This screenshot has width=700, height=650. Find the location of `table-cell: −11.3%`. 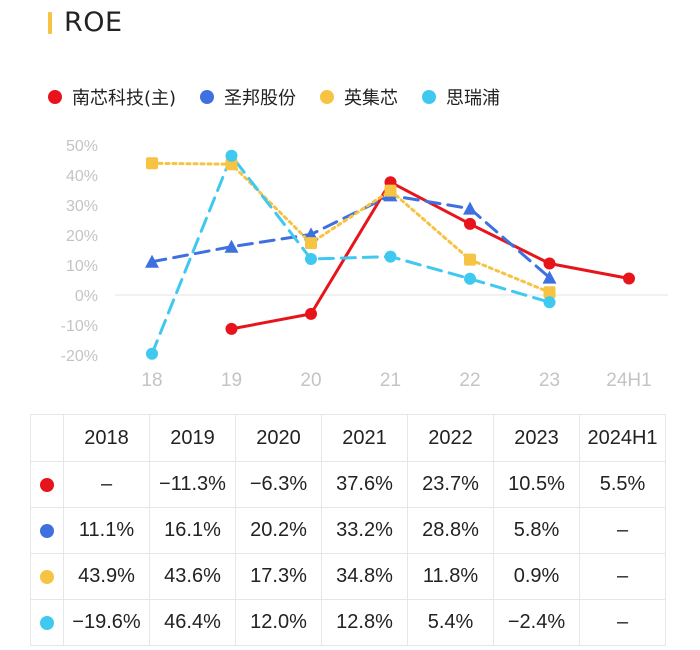

table-cell: −11.3% is located at coordinates (192, 484).